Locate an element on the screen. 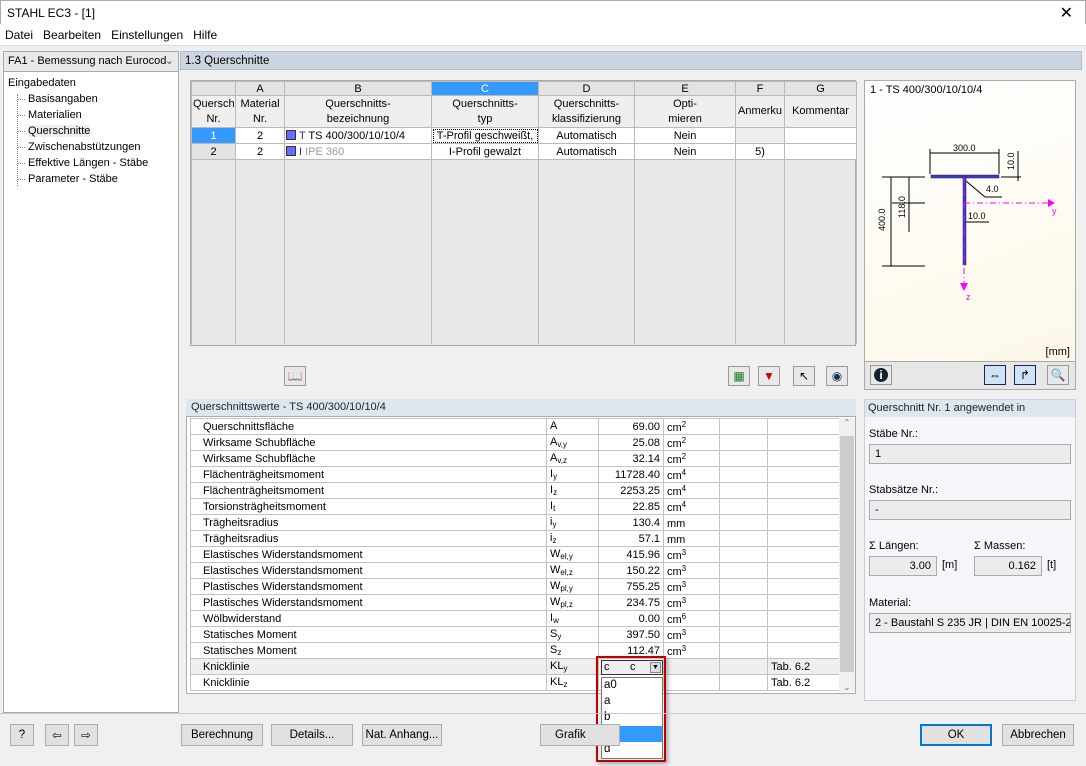 This screenshot has width=1086, height=766. option-d: d is located at coordinates (607, 749).